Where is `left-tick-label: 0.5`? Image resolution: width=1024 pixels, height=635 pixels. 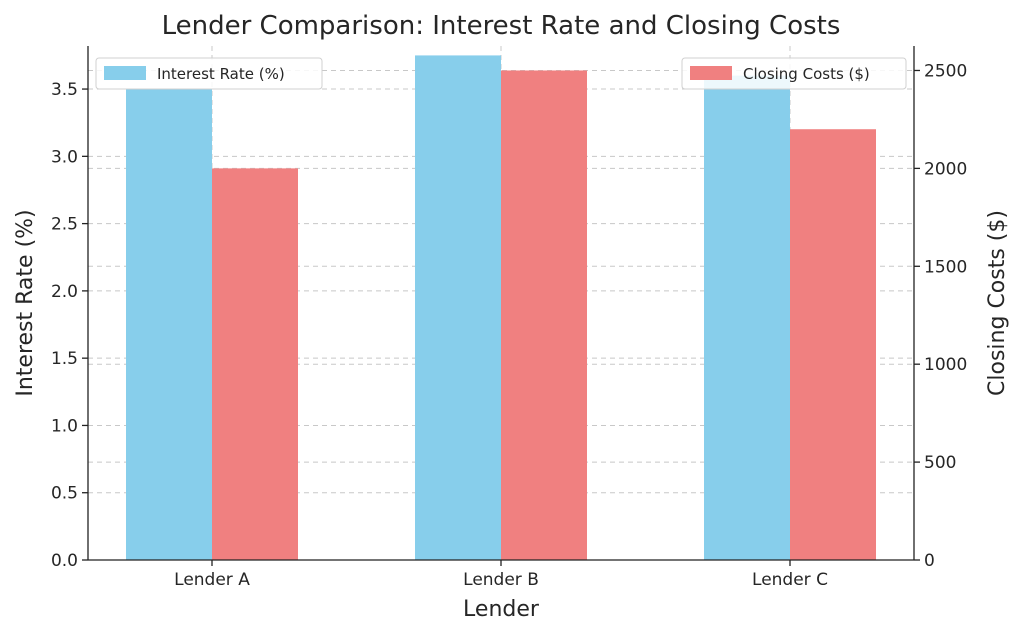
left-tick-label: 0.5 is located at coordinates (64, 494).